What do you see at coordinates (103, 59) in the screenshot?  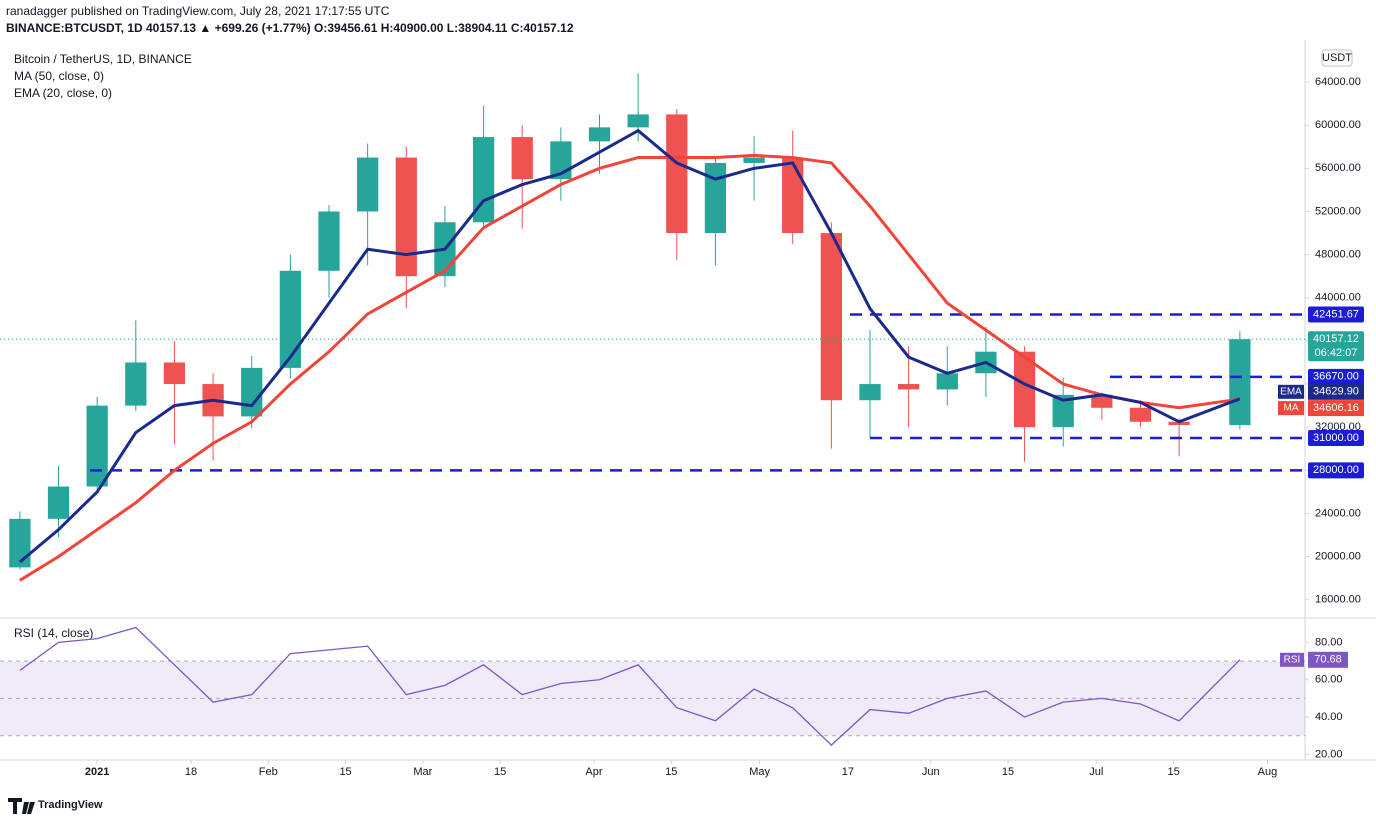 I see `pane-title: Bitcoin / TetherUS, 1D, BINANCE` at bounding box center [103, 59].